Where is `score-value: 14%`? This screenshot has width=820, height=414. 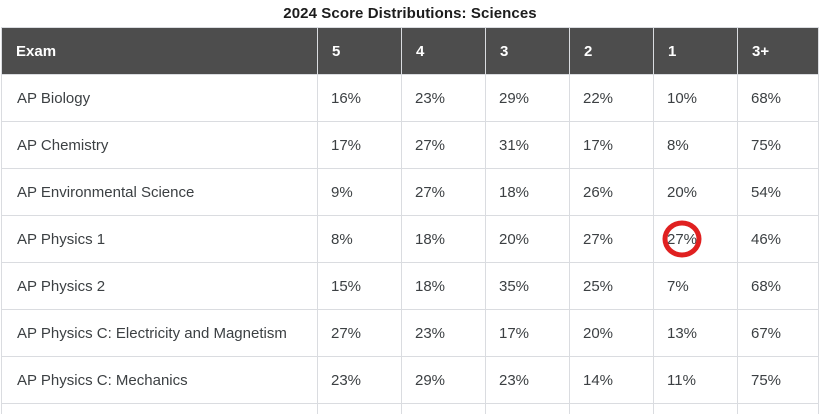 score-value: 14% is located at coordinates (598, 380).